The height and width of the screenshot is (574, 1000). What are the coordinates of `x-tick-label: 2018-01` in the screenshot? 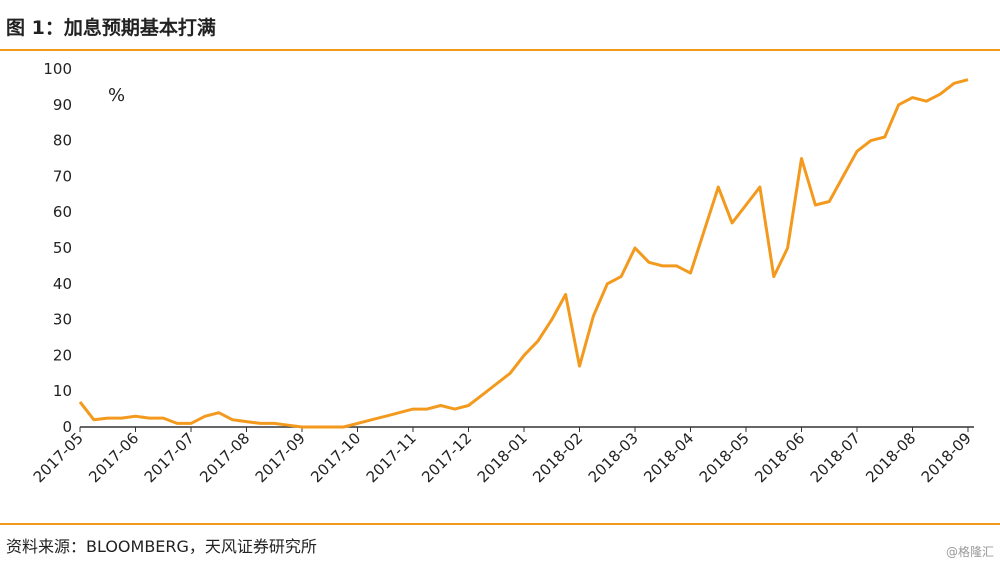 It's located at (502, 457).